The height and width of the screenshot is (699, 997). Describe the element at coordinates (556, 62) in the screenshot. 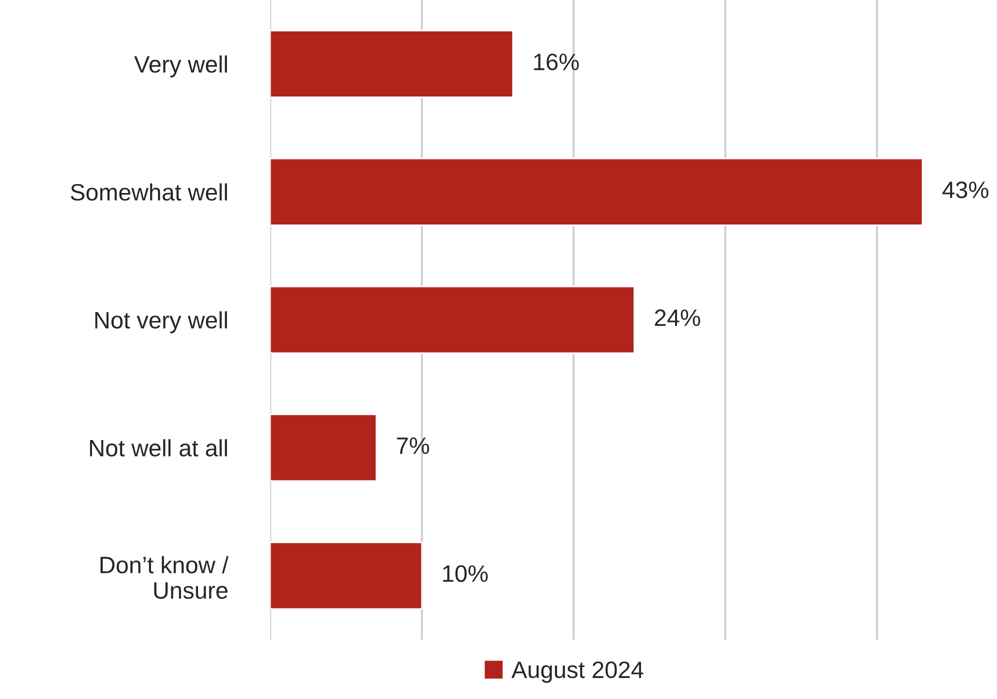

I see `data-label: 16%` at that location.